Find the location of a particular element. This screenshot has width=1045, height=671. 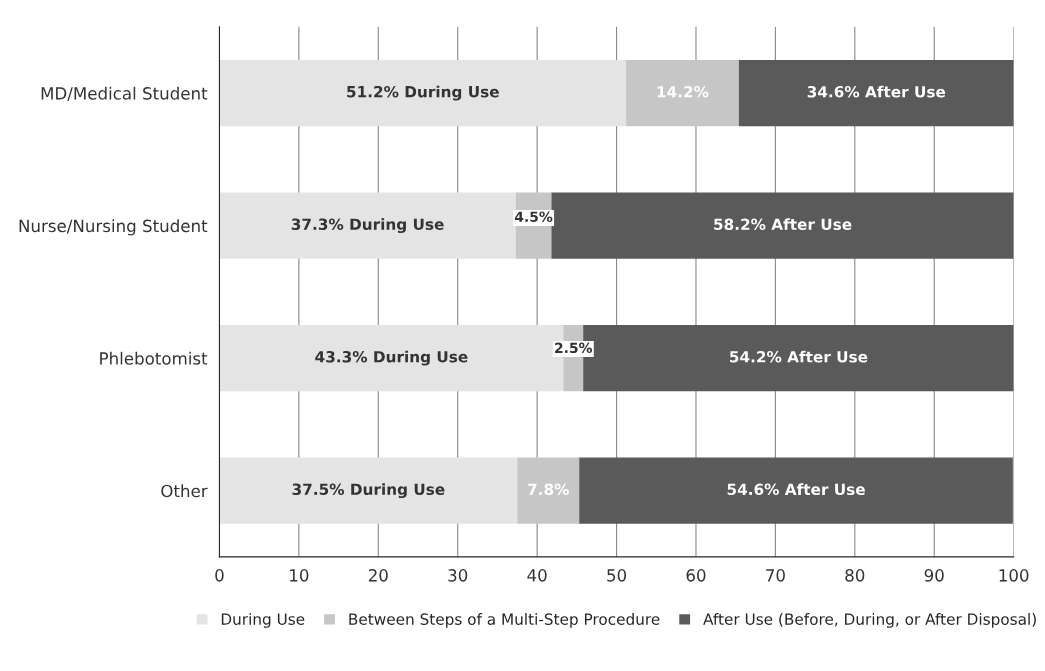

x-tick-label: 80 is located at coordinates (855, 575).